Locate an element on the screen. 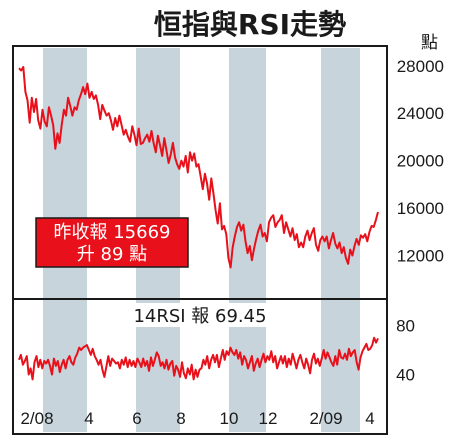 The image size is (461, 442). lower-y-ticks: 80 40 is located at coordinates (405, 351).